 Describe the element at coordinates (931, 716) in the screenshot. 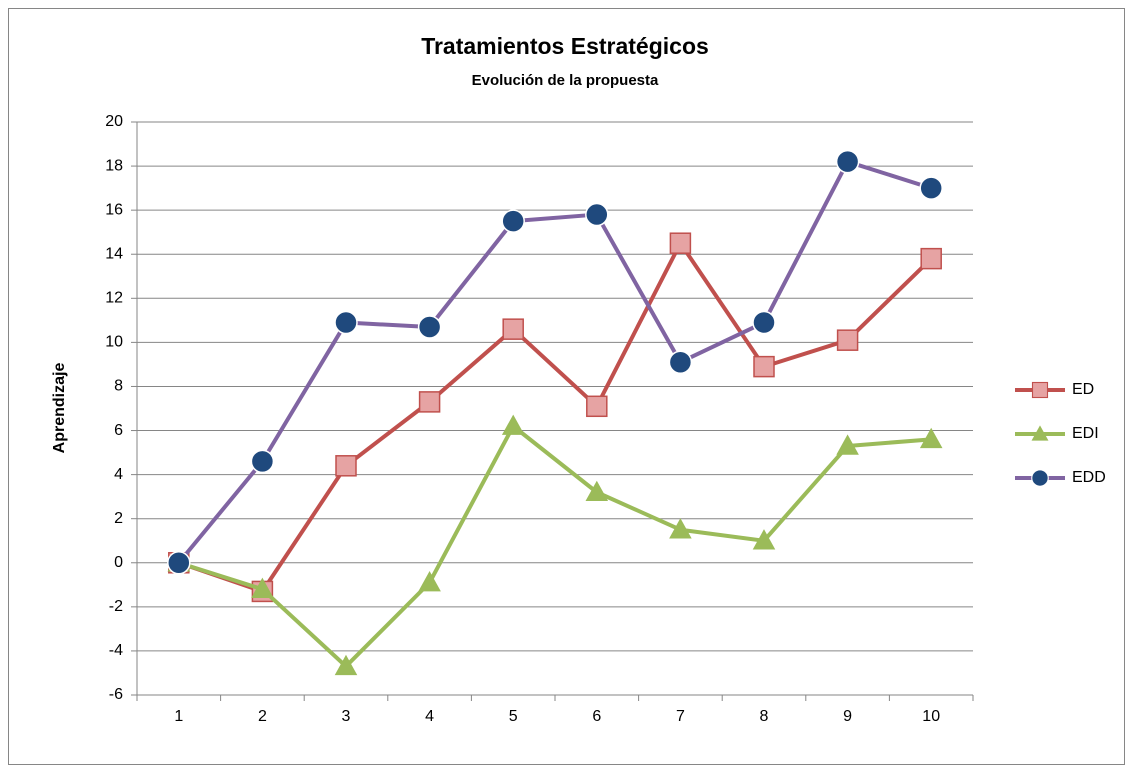

I see `x-tick-label: 10` at that location.